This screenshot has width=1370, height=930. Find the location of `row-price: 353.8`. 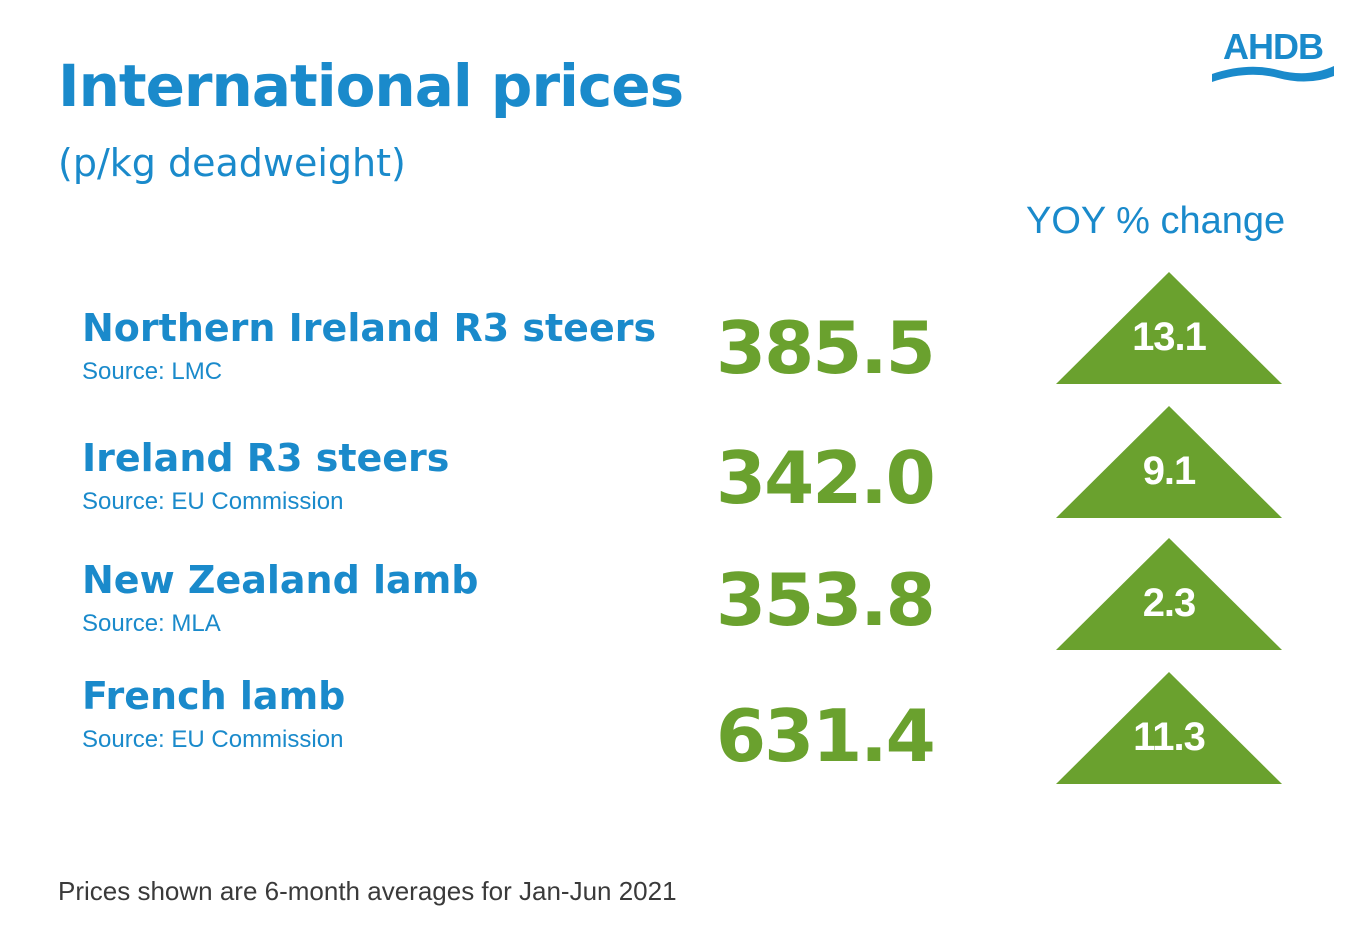

row-price: 353.8 is located at coordinates (826, 600).